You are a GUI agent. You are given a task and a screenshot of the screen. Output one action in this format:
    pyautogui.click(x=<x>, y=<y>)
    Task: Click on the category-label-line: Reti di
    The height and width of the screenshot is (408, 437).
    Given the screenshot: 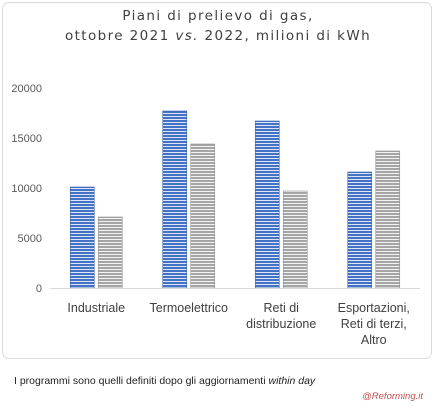 What is the action you would take?
    pyautogui.click(x=281, y=308)
    